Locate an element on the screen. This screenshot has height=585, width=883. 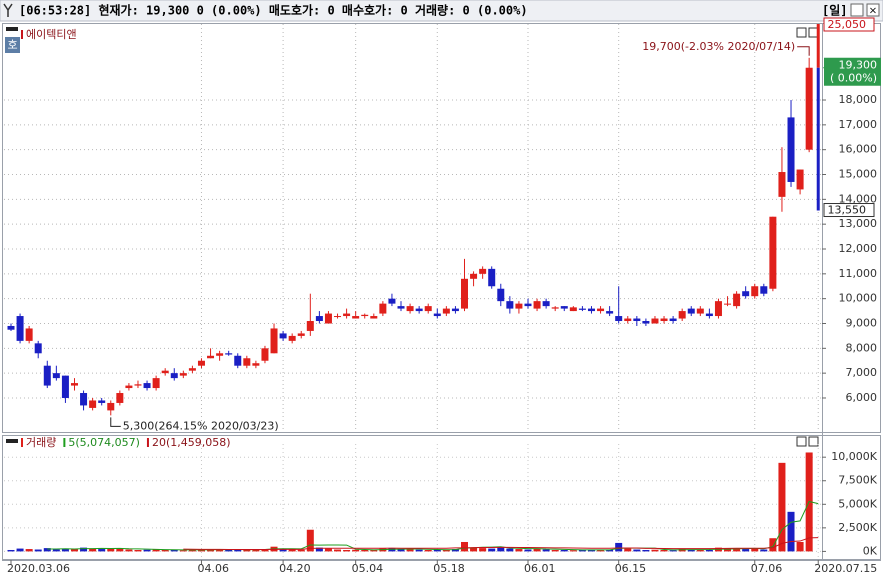
lower-limit-box is located at coordinates (849, 210).